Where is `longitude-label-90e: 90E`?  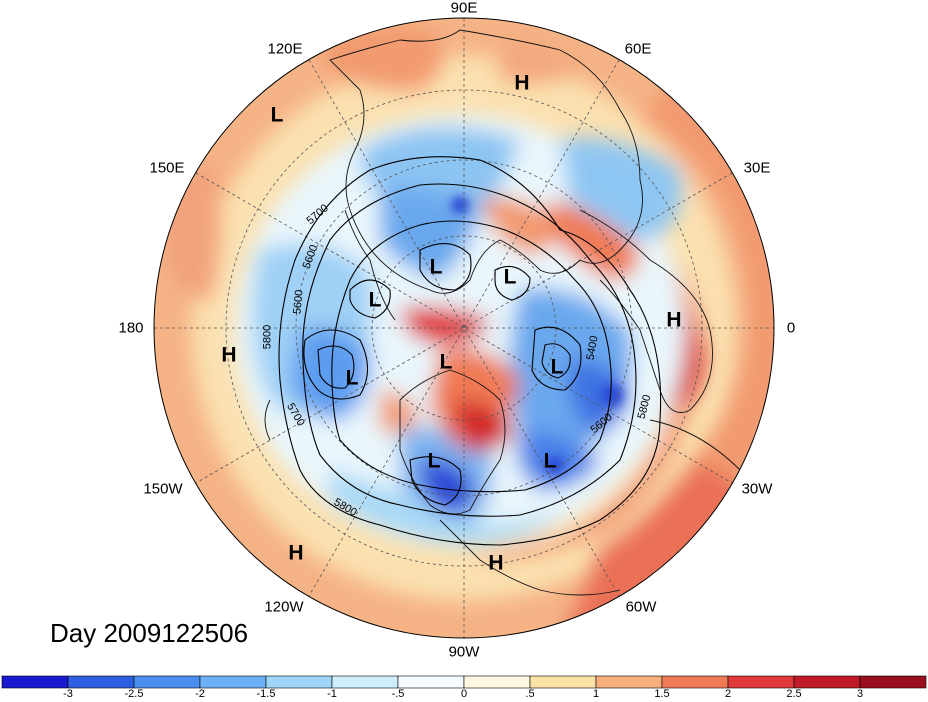 longitude-label-90e: 90E is located at coordinates (464, 8).